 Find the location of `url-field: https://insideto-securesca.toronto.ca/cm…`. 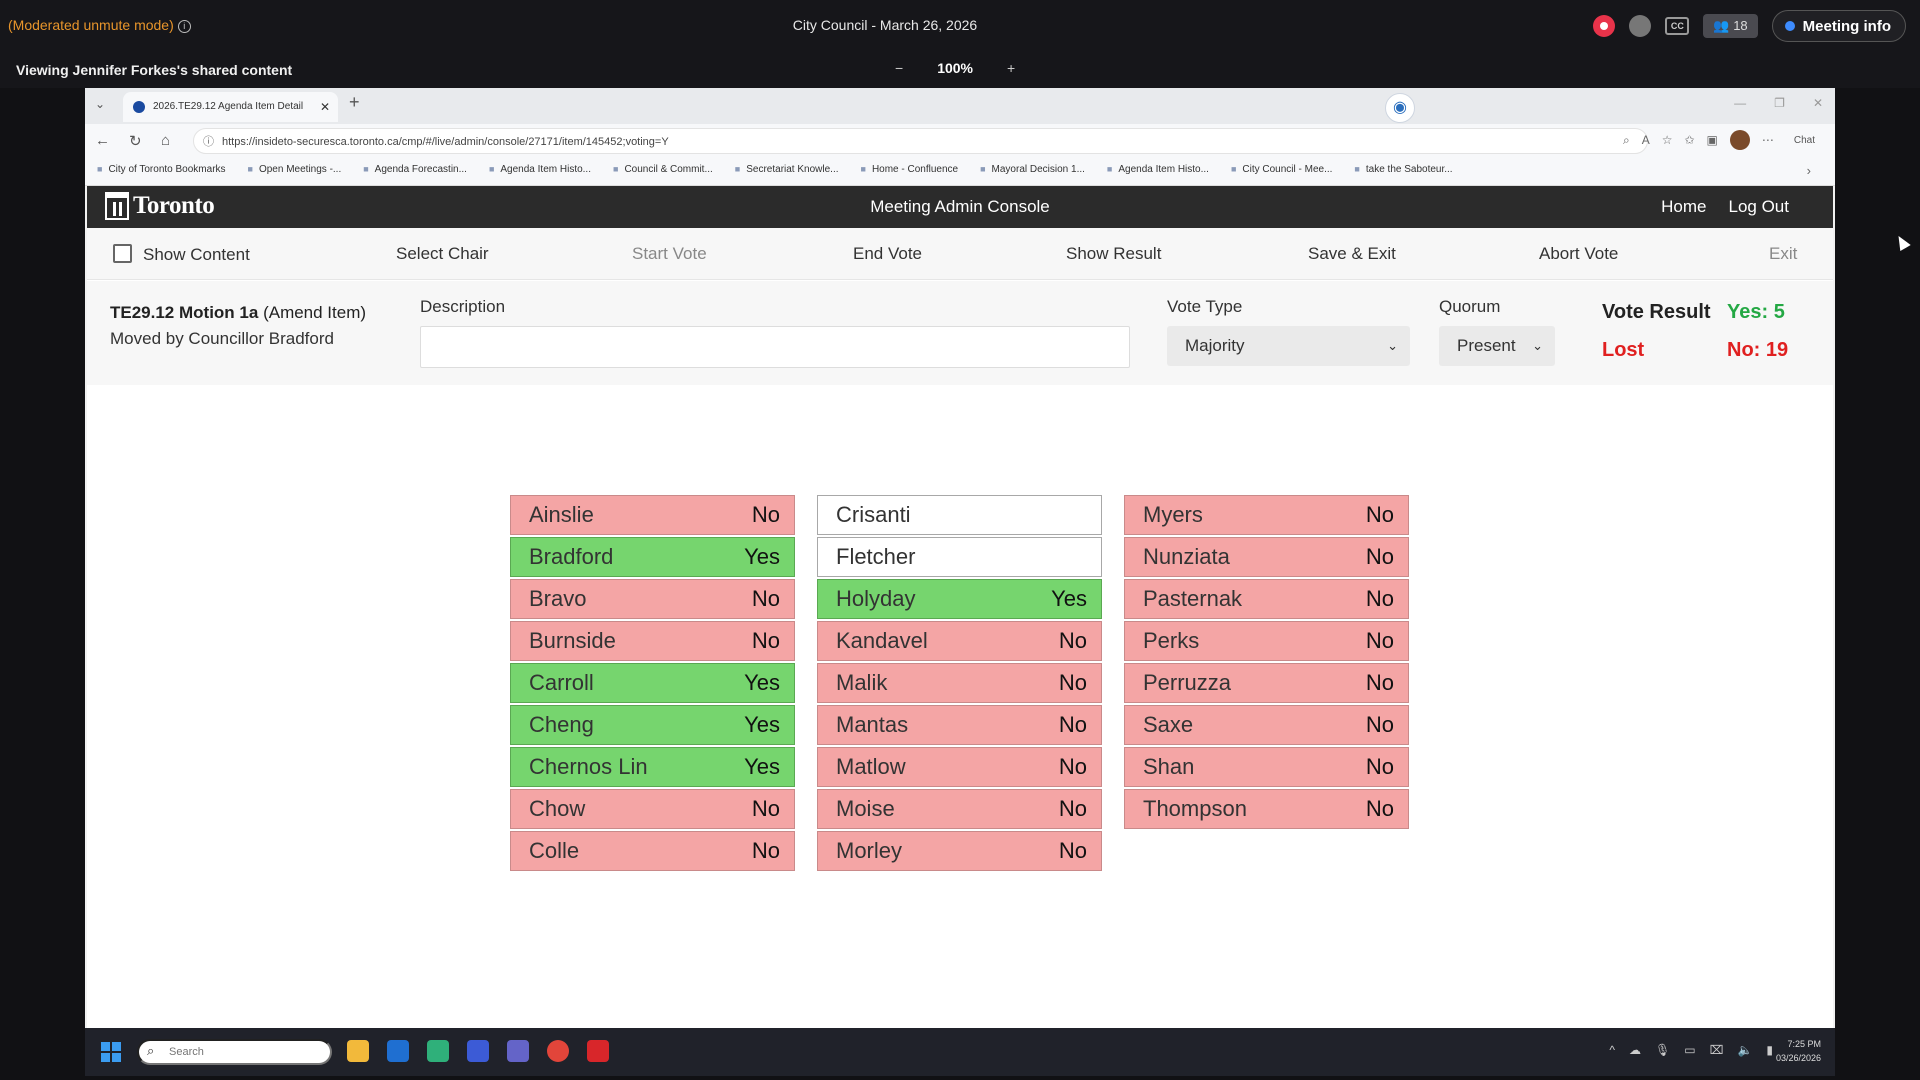

url-field: https://insideto-securesca.toronto.ca/cm… is located at coordinates (920, 141).